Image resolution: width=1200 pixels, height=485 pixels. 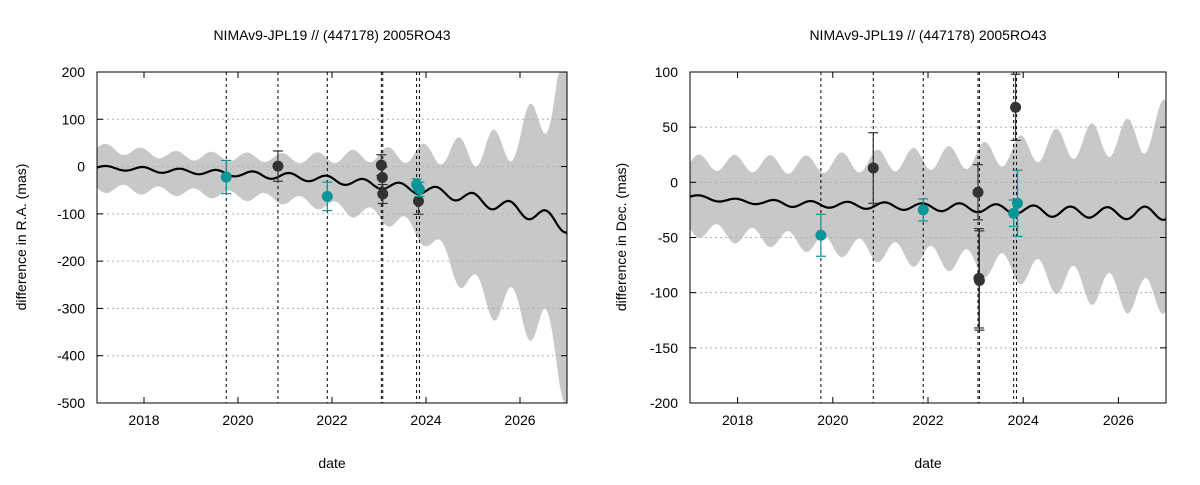 What do you see at coordinates (71, 403) in the screenshot?
I see `ra-y-tick-label: -500` at bounding box center [71, 403].